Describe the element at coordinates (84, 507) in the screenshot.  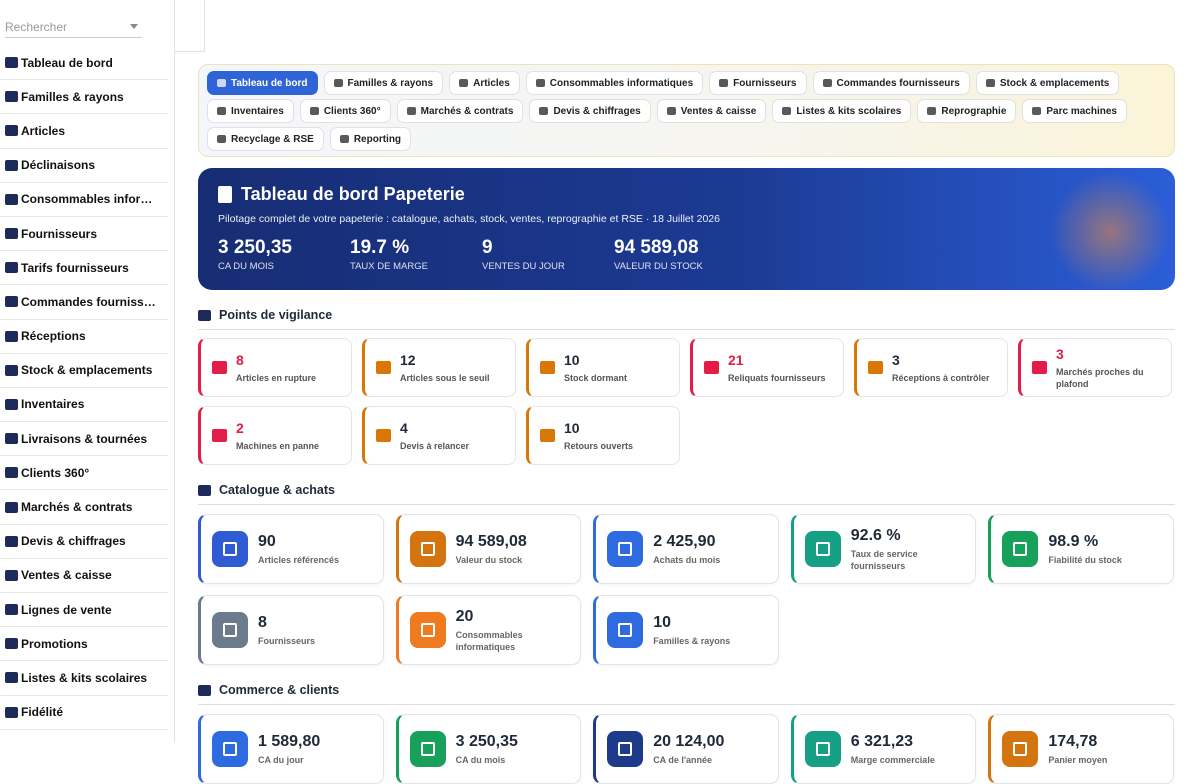
I see `nav-item: Marchés & contrats` at that location.